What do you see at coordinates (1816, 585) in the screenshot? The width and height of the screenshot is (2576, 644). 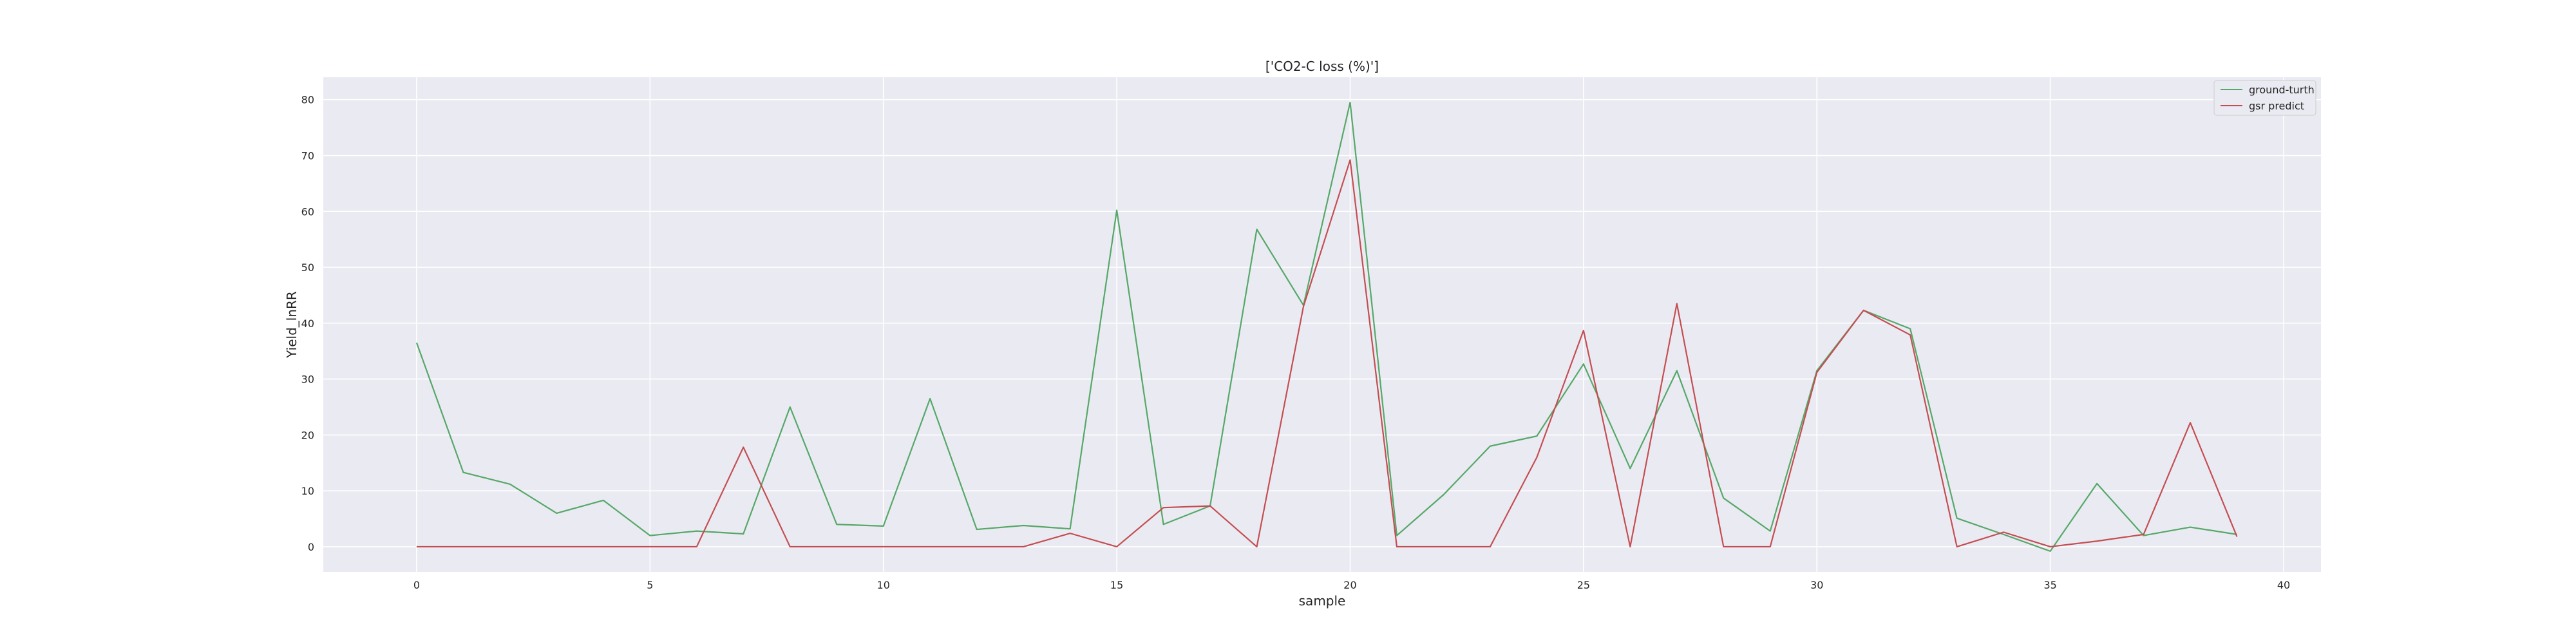 I see `x-tick-label: 30` at bounding box center [1816, 585].